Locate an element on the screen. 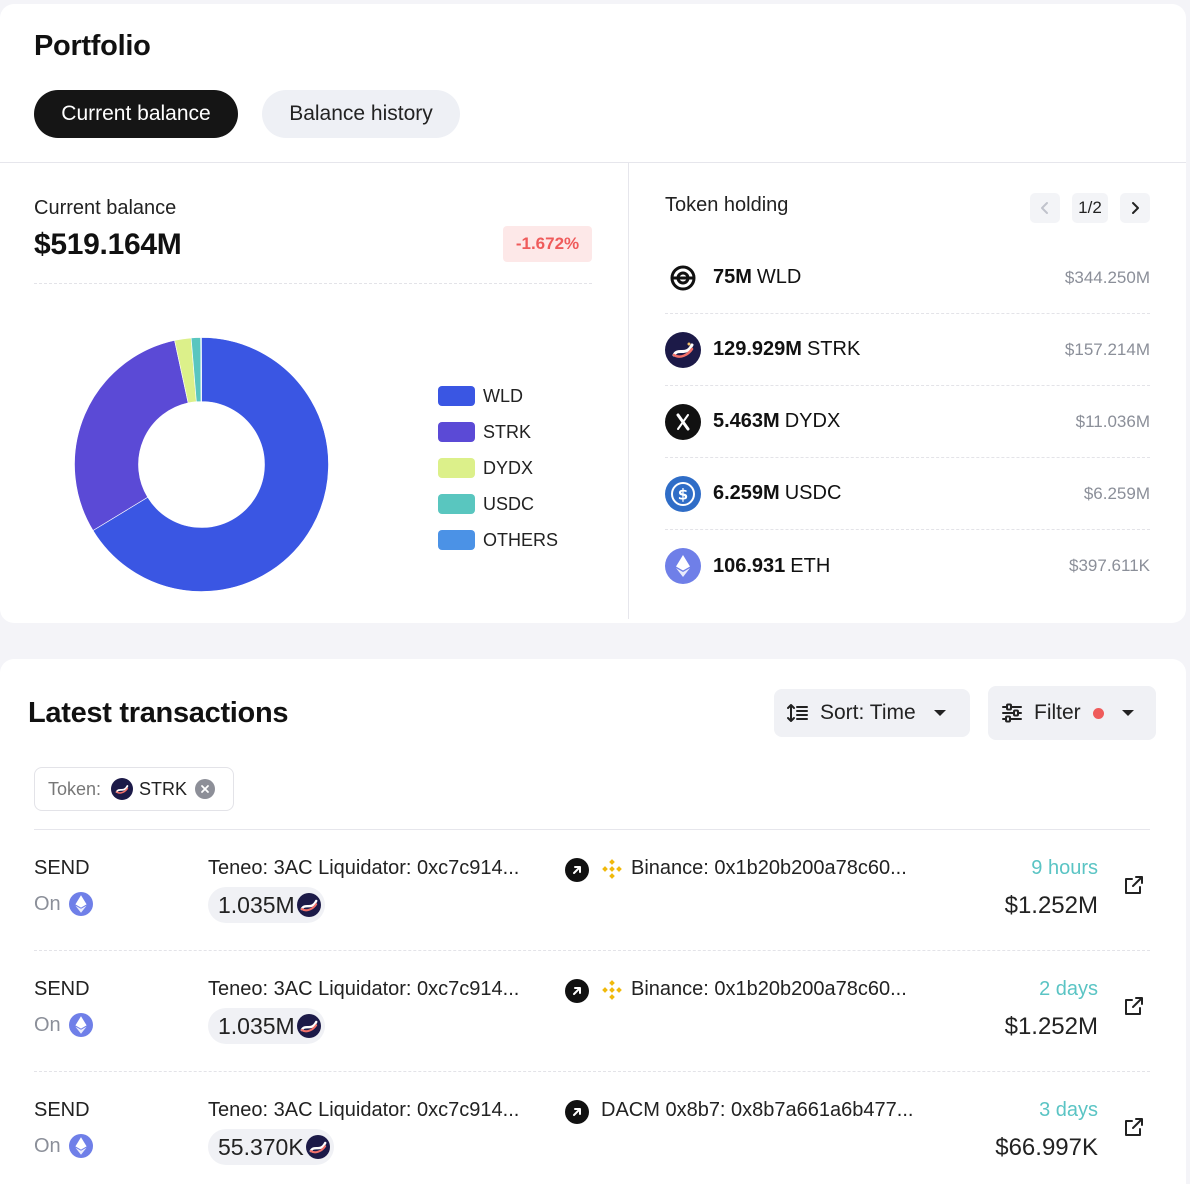 The image size is (1190, 1184). legend-label: OTHERS is located at coordinates (521, 539).